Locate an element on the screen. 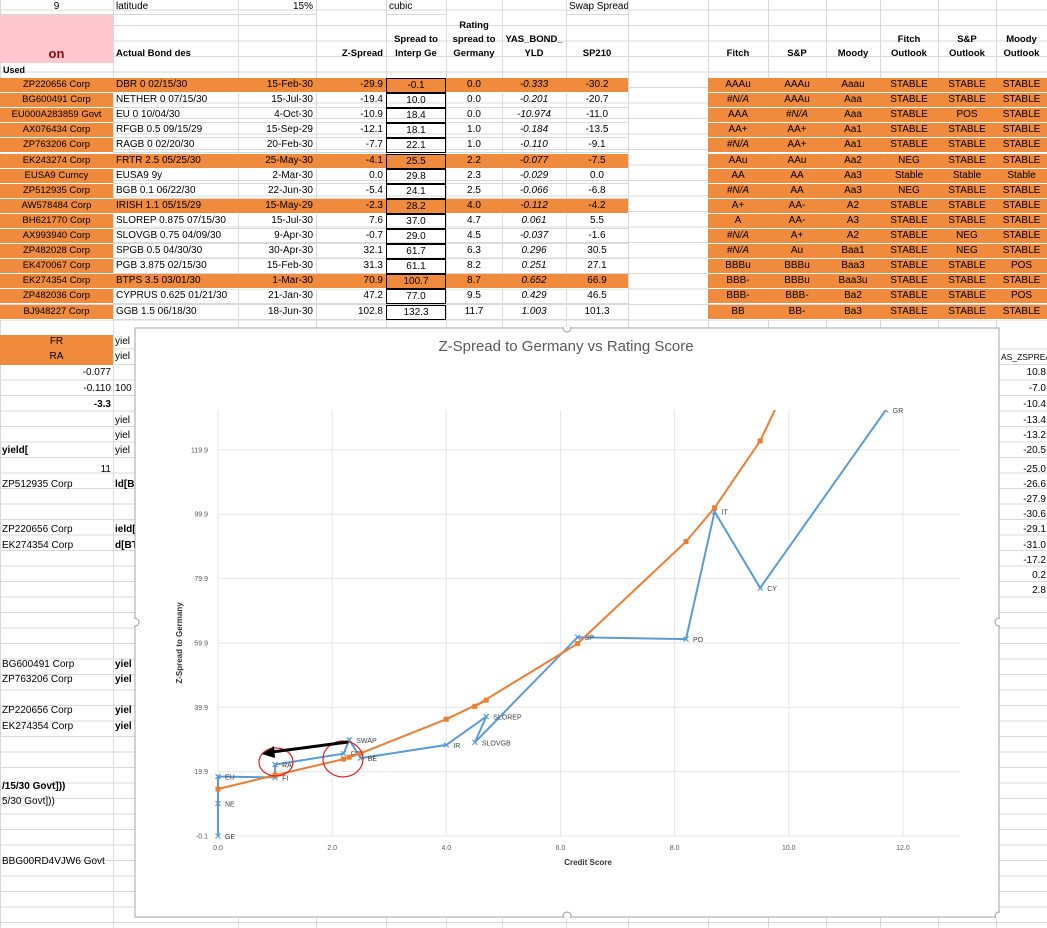  data-cell: 18-Jun-30 is located at coordinates (277, 312).